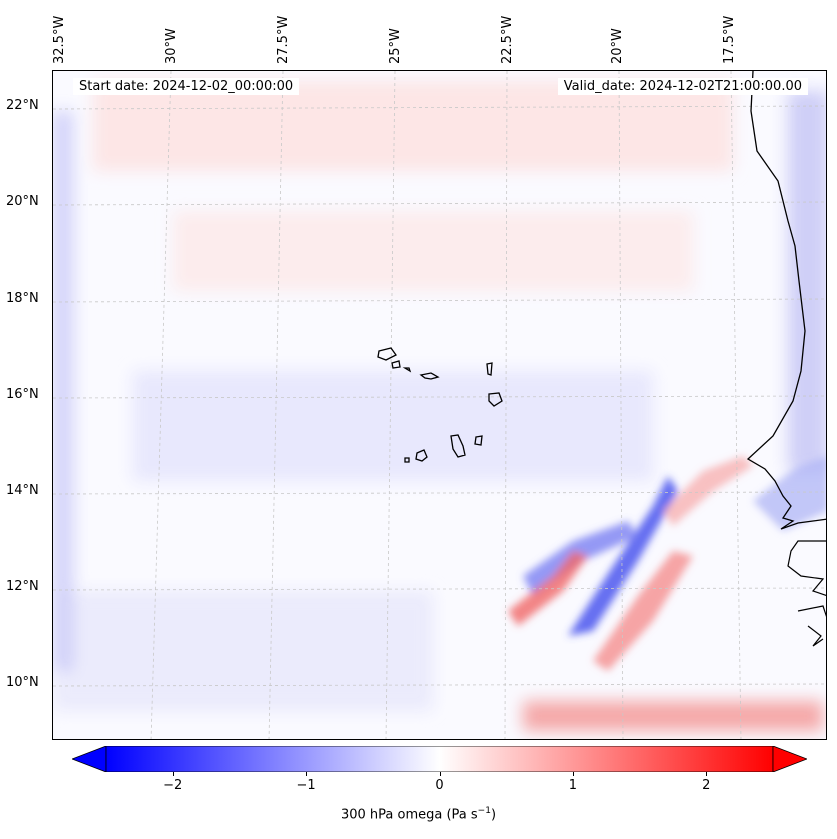  I want to click on island-boa-vista, so click(495, 399).